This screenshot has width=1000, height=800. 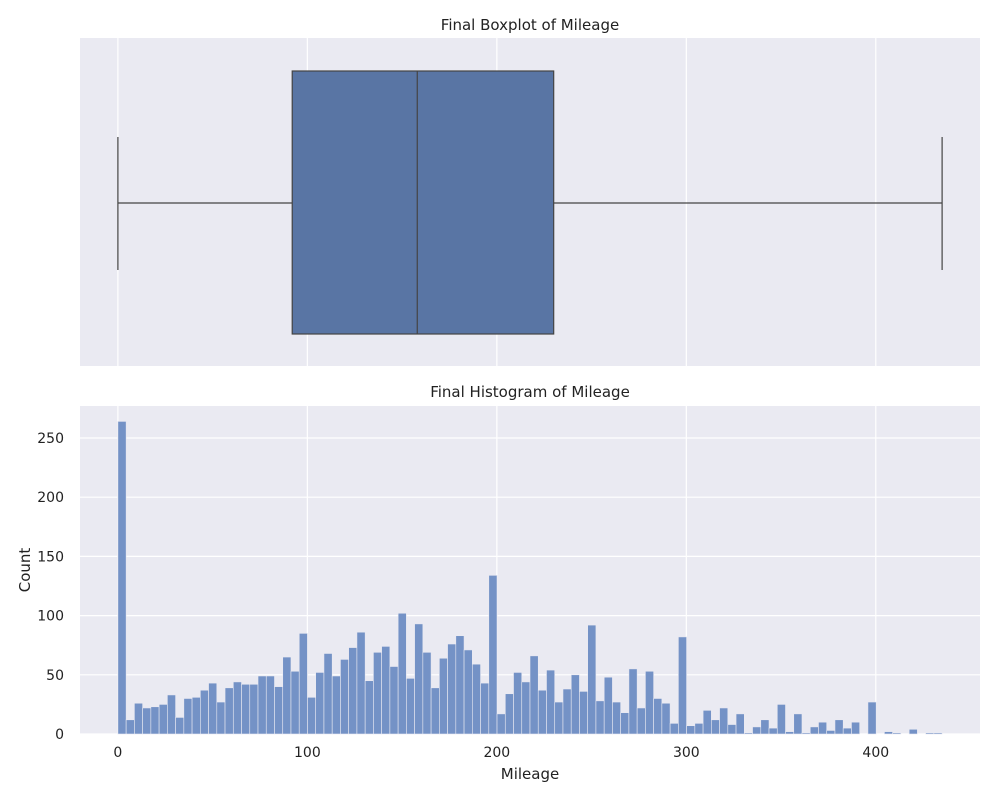 What do you see at coordinates (25, 570) in the screenshot?
I see `histogram-y-axis-label: Count` at bounding box center [25, 570].